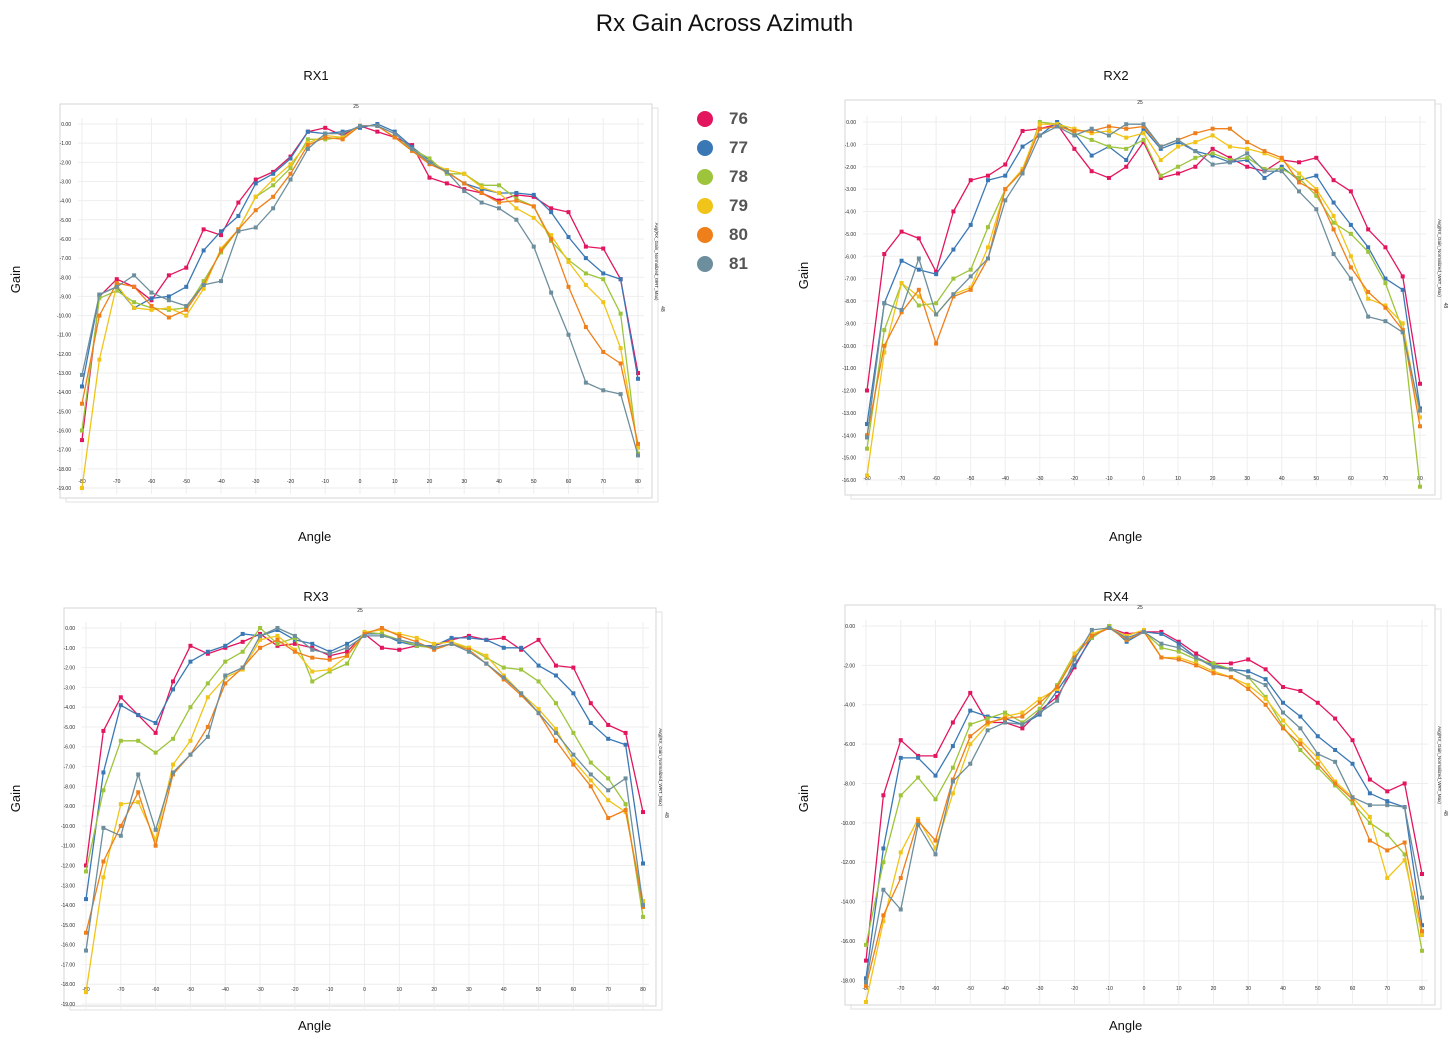  Describe the element at coordinates (722, 234) in the screenshot. I see `legend-item: 80` at that location.